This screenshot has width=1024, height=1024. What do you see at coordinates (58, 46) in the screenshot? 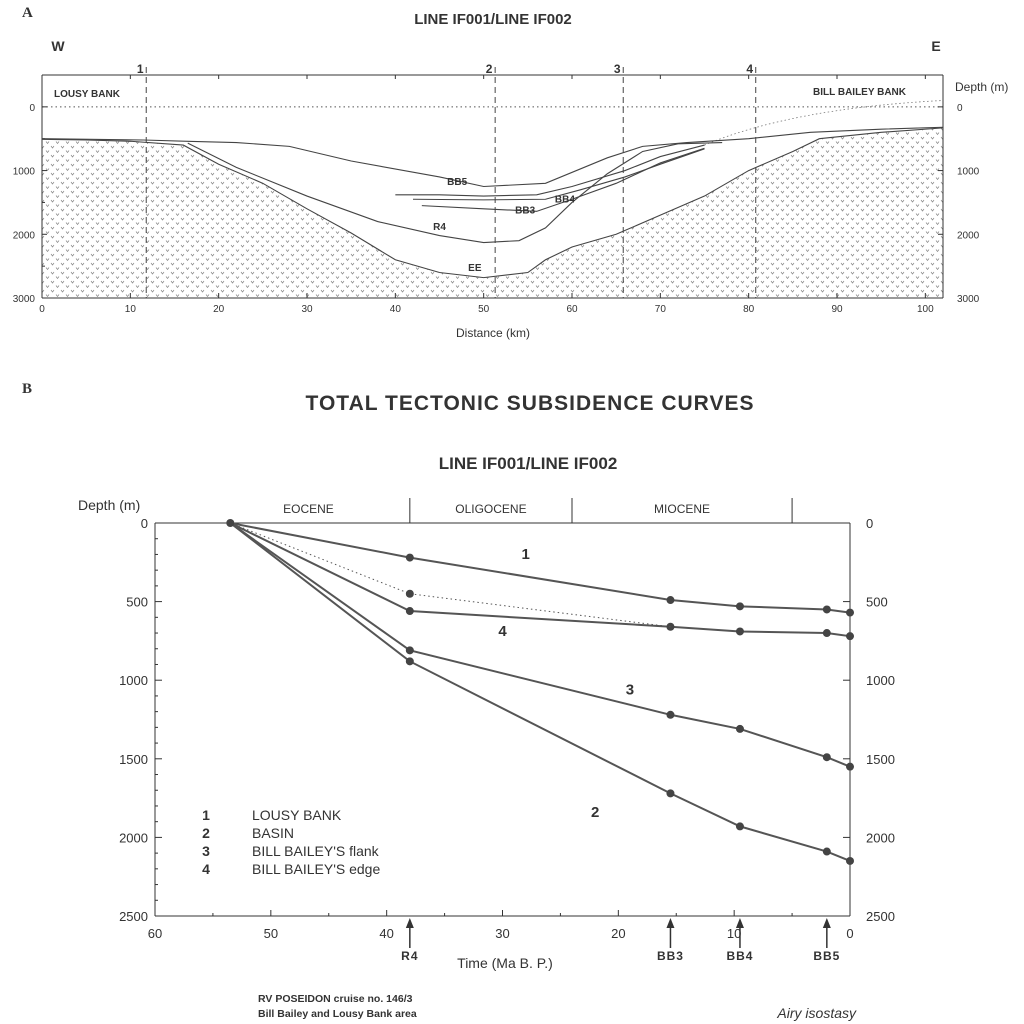
I see `west-label: W` at bounding box center [58, 46].